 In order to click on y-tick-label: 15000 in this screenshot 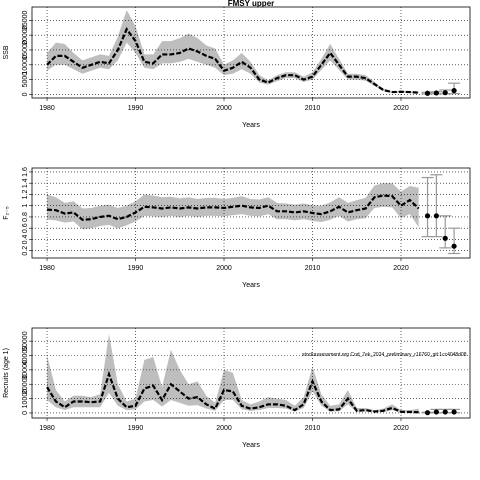, I will do `click(25, 50)`.